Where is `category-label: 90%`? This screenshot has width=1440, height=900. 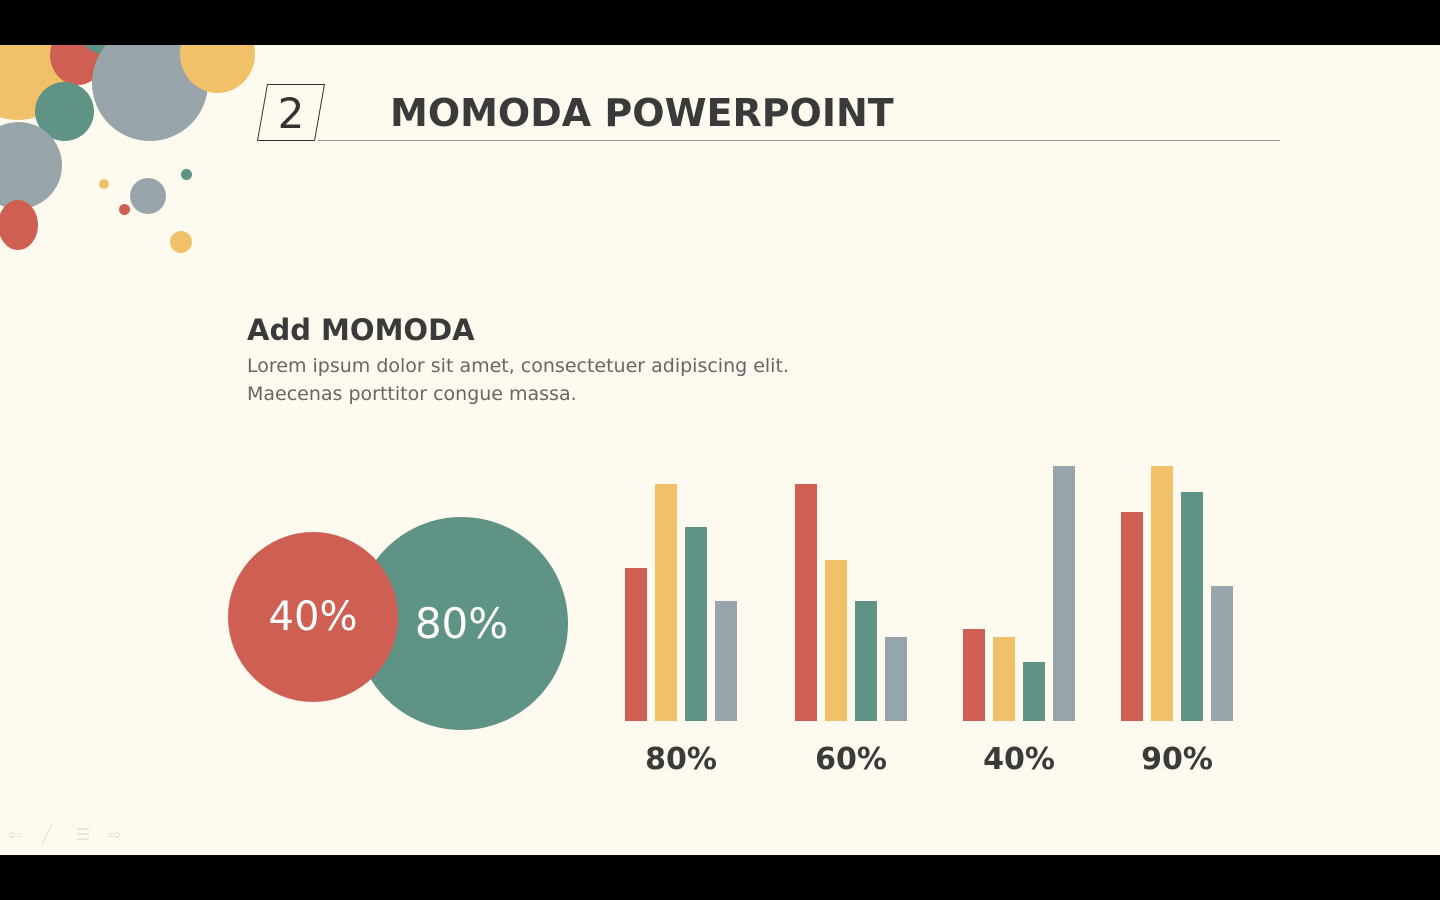 category-label: 90% is located at coordinates (1177, 759).